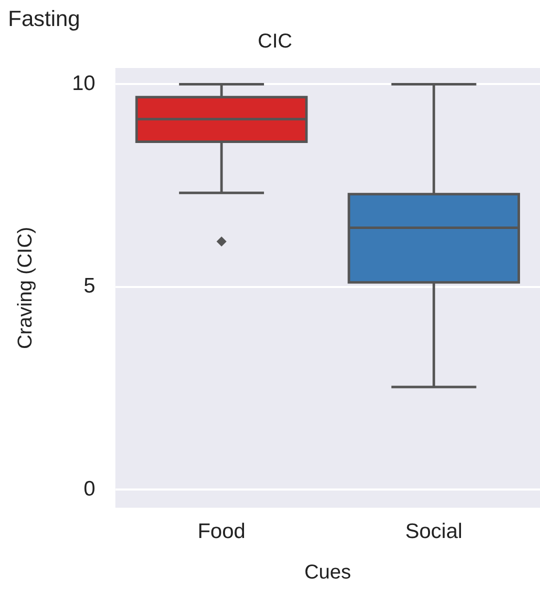 This screenshot has width=540, height=599. I want to click on y-tick-label: 10, so click(84, 84).